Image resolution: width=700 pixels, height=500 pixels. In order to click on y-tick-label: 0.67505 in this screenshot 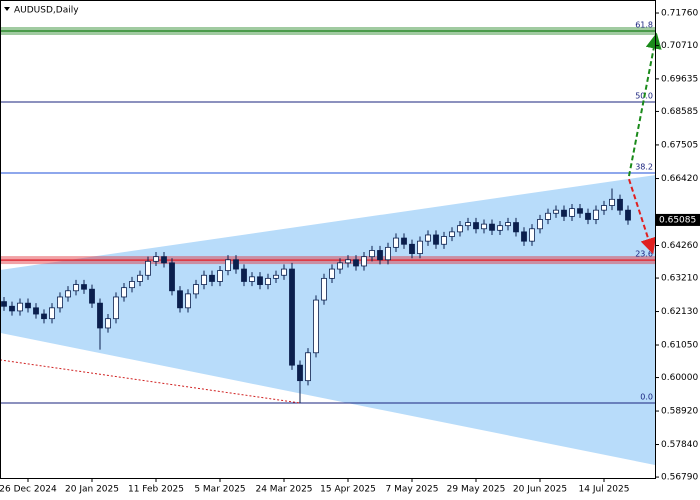, I will do `click(679, 145)`.